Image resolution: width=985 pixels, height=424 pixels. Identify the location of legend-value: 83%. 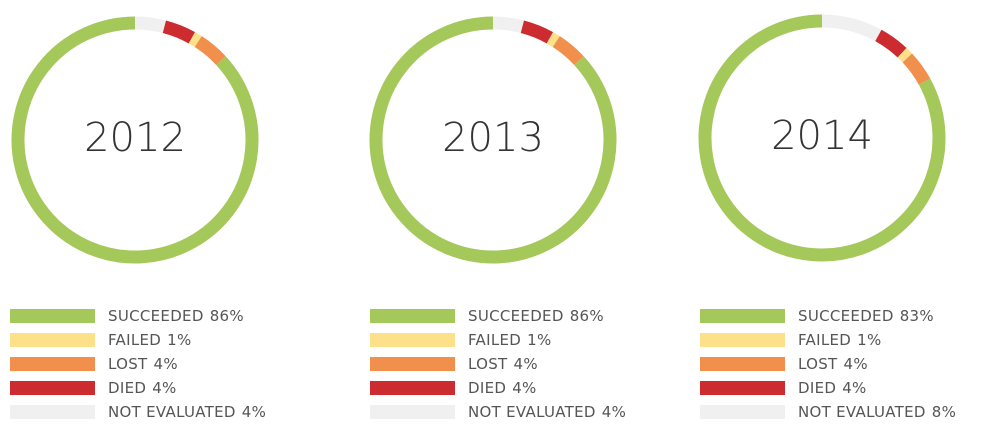
(917, 316).